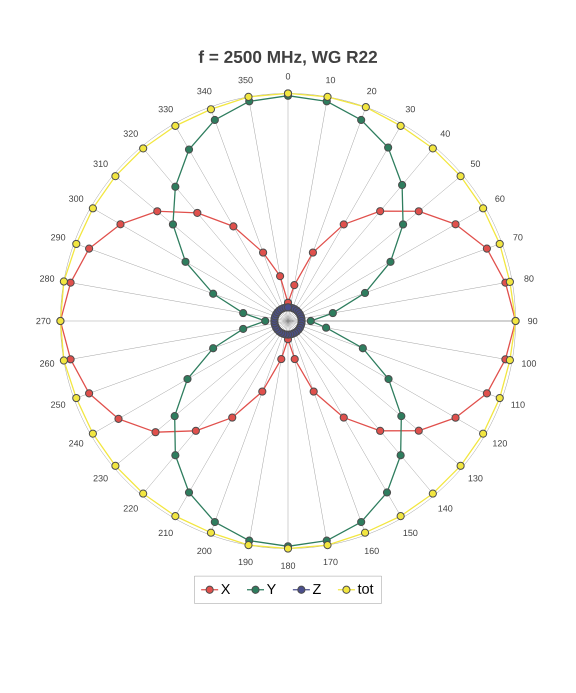  Describe the element at coordinates (76, 443) in the screenshot. I see `spoke-label: 240` at that location.